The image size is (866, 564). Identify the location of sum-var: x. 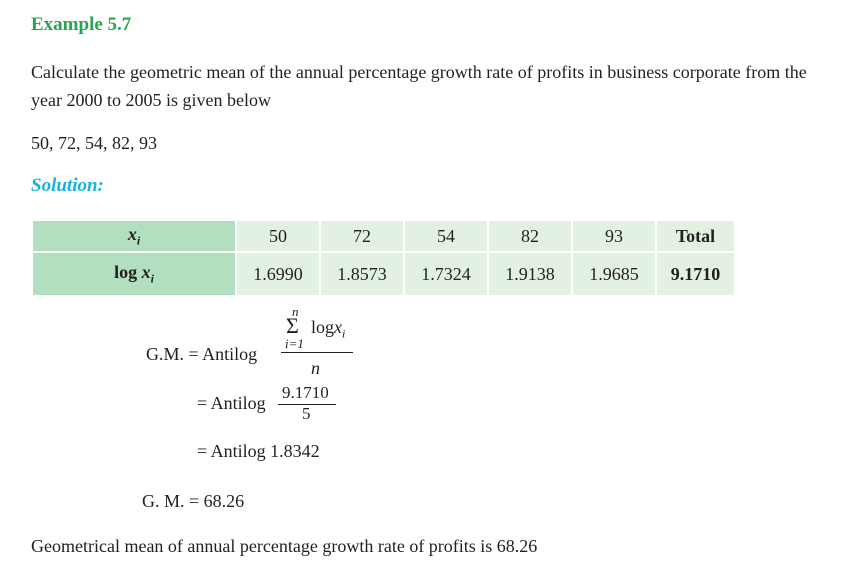
(338, 327).